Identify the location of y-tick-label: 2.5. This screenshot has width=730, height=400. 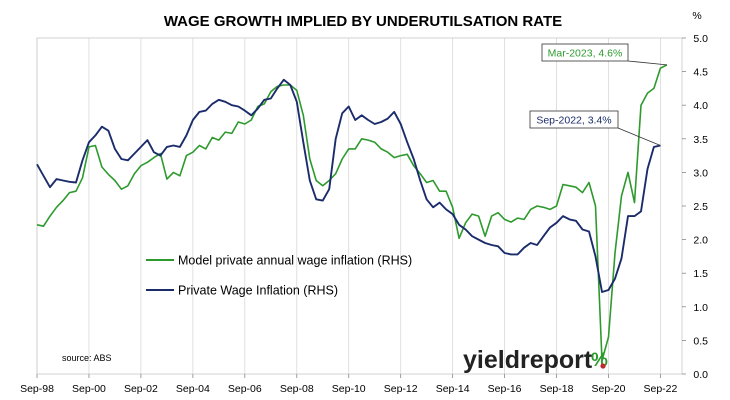
(700, 207).